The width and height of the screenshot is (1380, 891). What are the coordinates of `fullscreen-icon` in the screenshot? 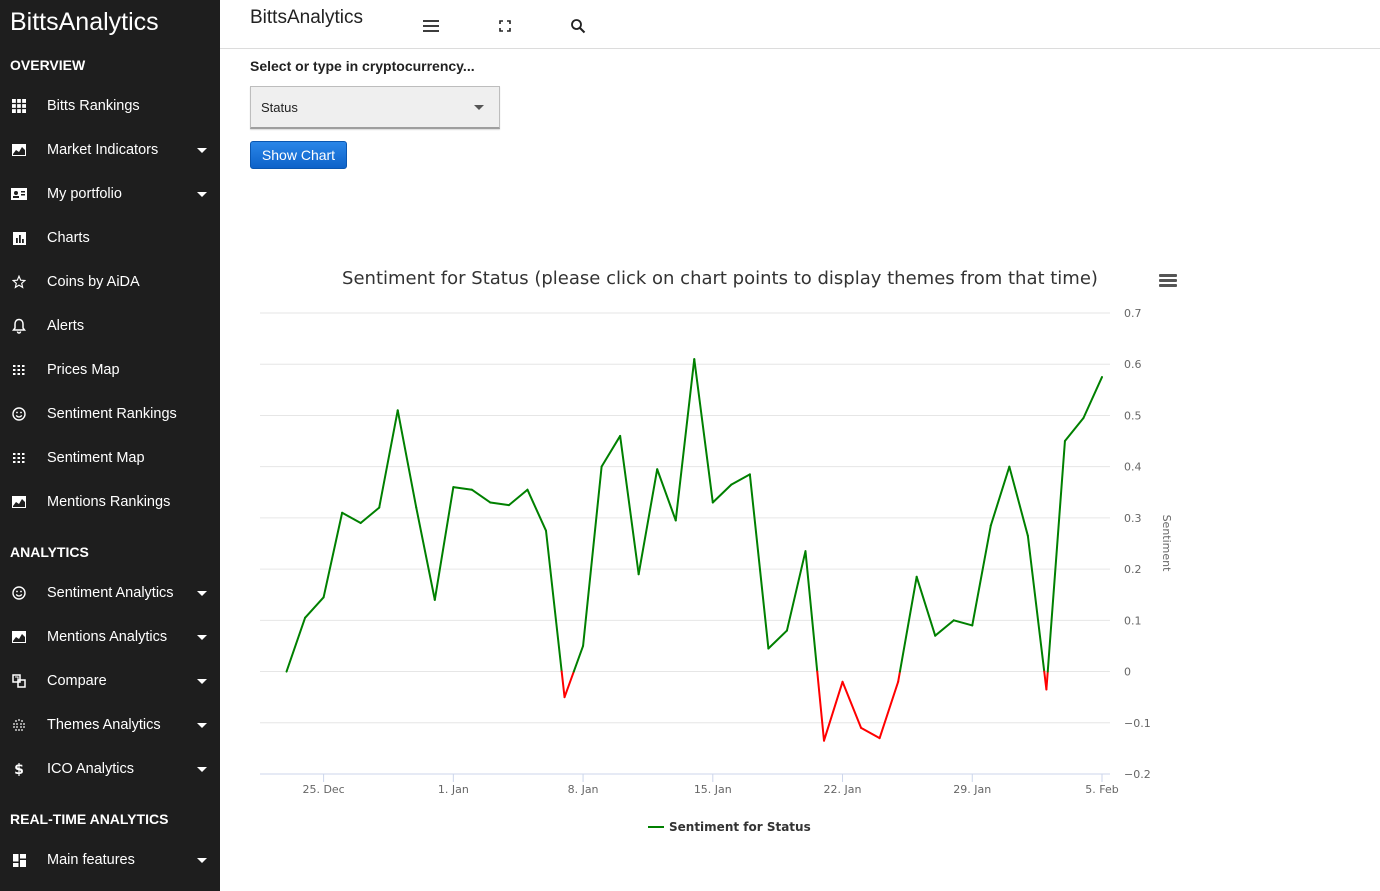 It's located at (505, 26).